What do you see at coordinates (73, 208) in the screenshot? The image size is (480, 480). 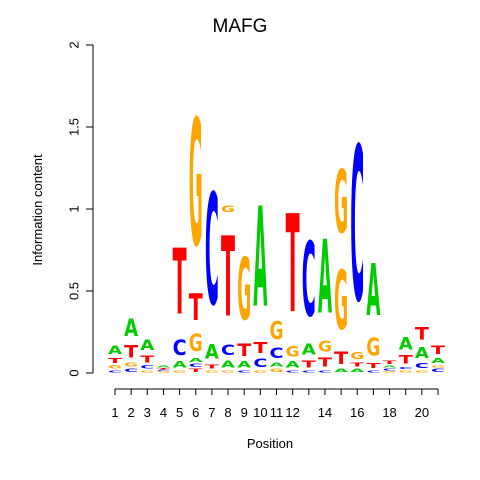 I see `y-tick-label: 1` at bounding box center [73, 208].